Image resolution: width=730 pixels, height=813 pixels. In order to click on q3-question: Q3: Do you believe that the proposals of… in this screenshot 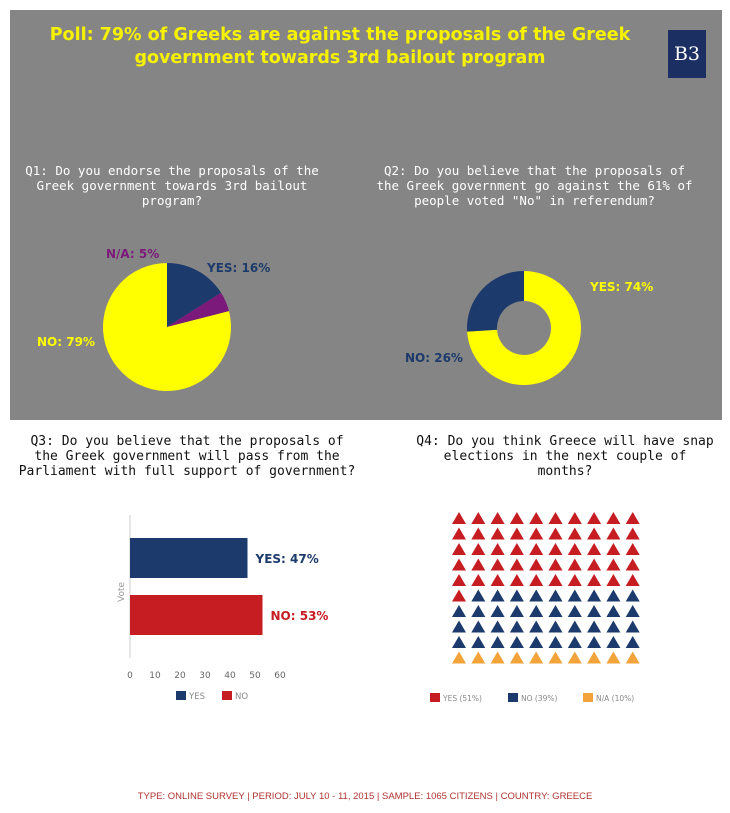, I will do `click(187, 456)`.